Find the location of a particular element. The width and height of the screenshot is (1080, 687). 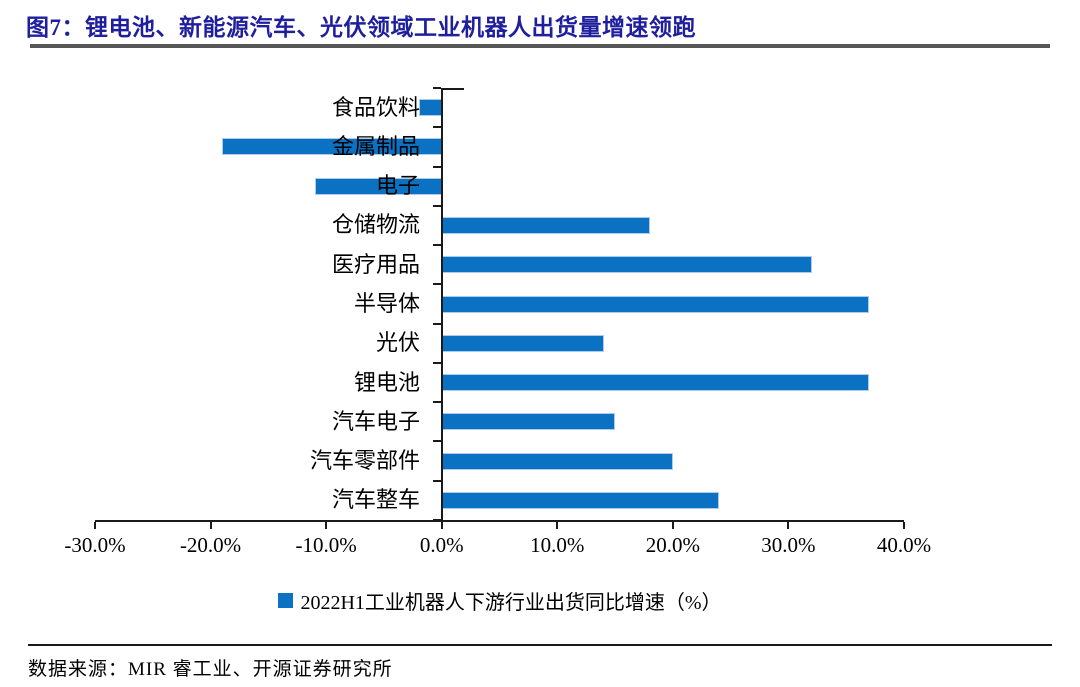

category-label: 汽车整车 is located at coordinates (375, 500).